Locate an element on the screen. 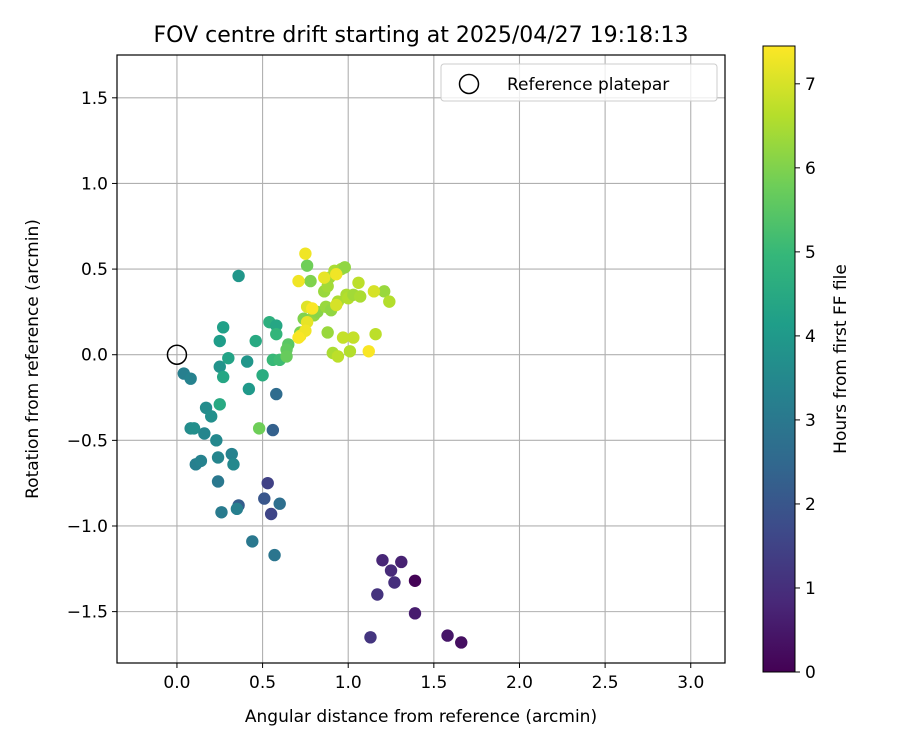  reference-platepar-marker is located at coordinates (177, 354).